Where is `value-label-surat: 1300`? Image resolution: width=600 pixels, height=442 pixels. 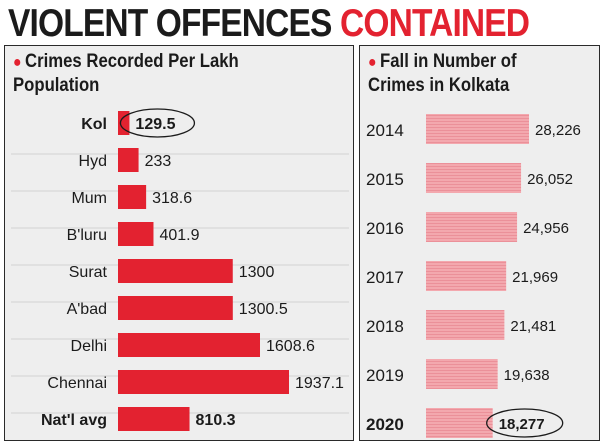
value-label-surat: 1300 is located at coordinates (257, 272).